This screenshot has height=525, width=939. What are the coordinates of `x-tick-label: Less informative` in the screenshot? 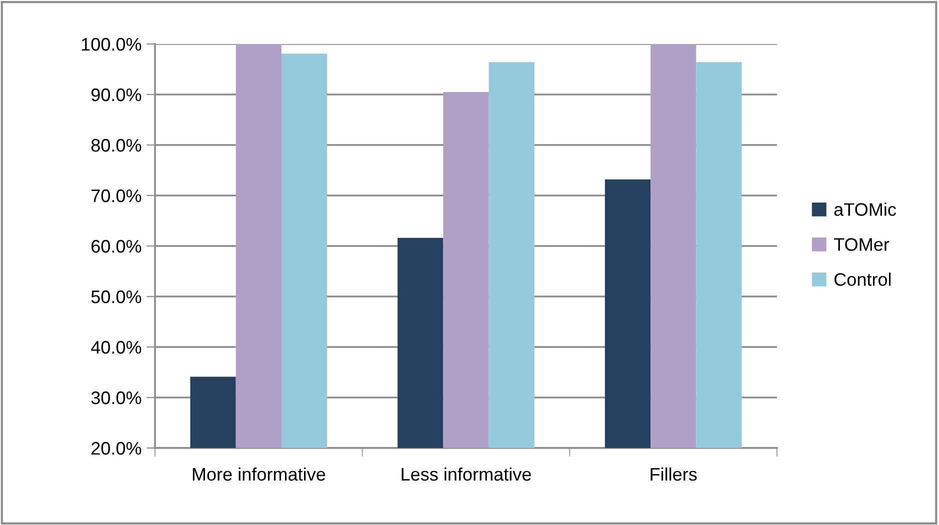 It's located at (466, 474).